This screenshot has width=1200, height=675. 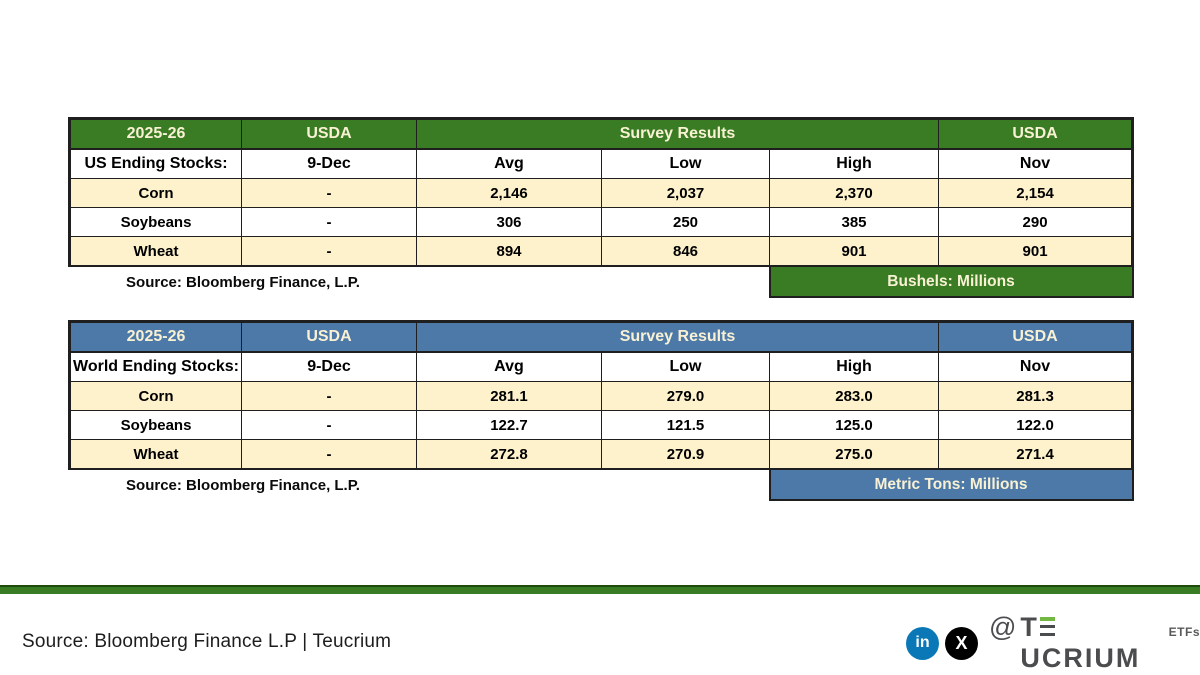 What do you see at coordinates (509, 396) in the screenshot?
I see `avg-cell: 281.1` at bounding box center [509, 396].